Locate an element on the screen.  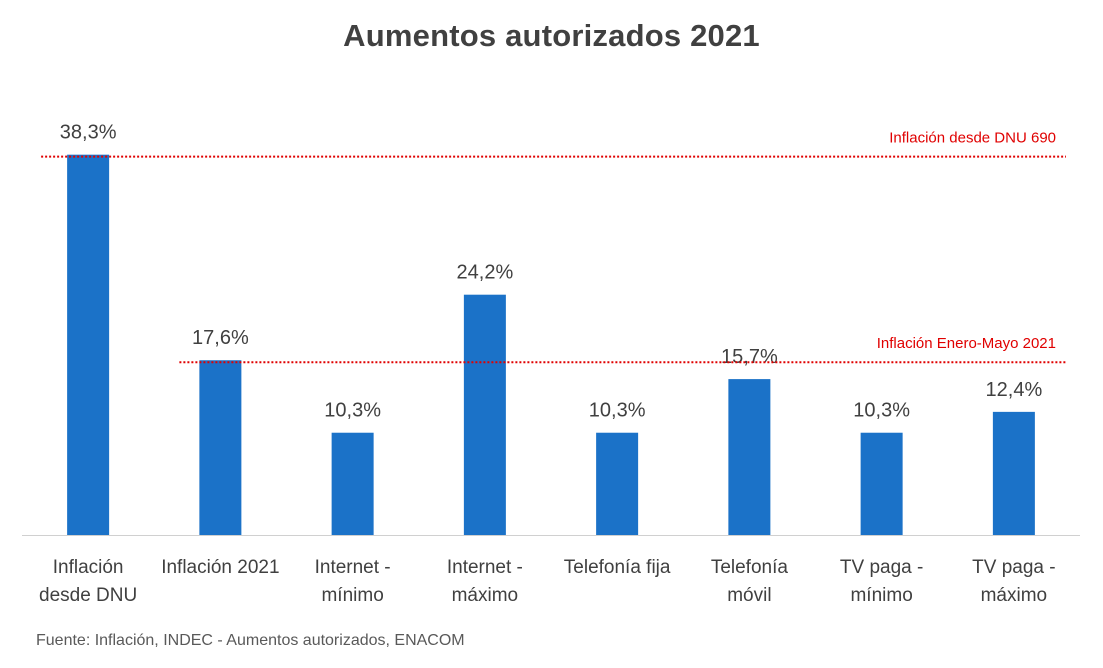
data-label: 12,4% is located at coordinates (1014, 390).